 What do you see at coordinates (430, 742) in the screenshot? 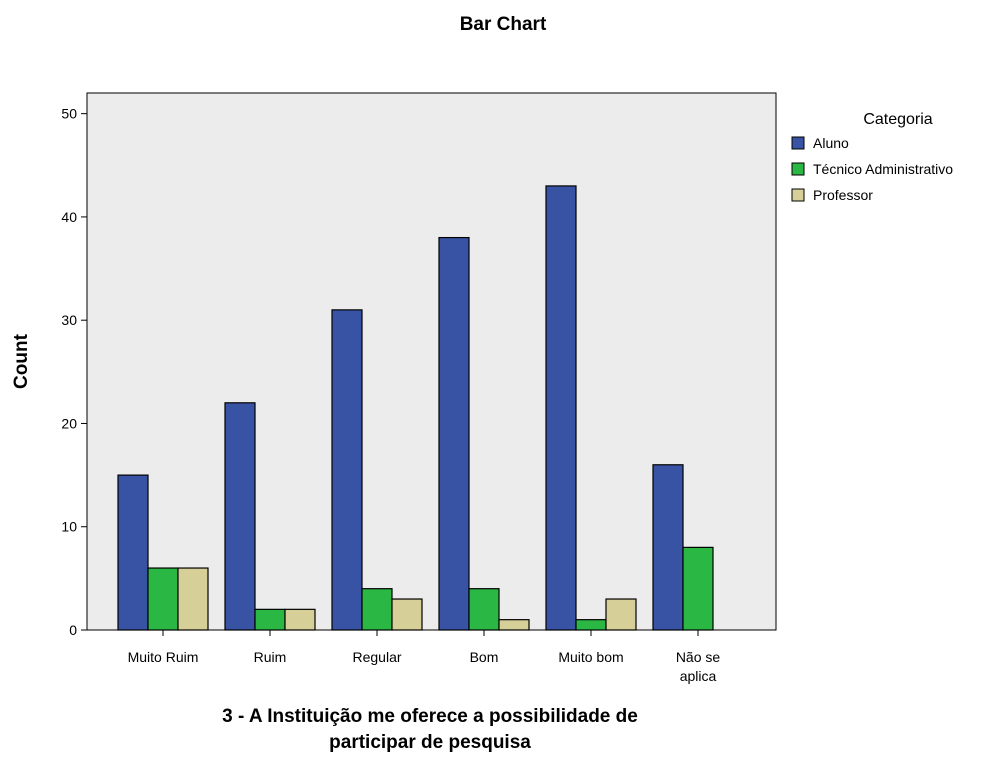
I see `x-axis-label: participar de pesquisa` at bounding box center [430, 742].